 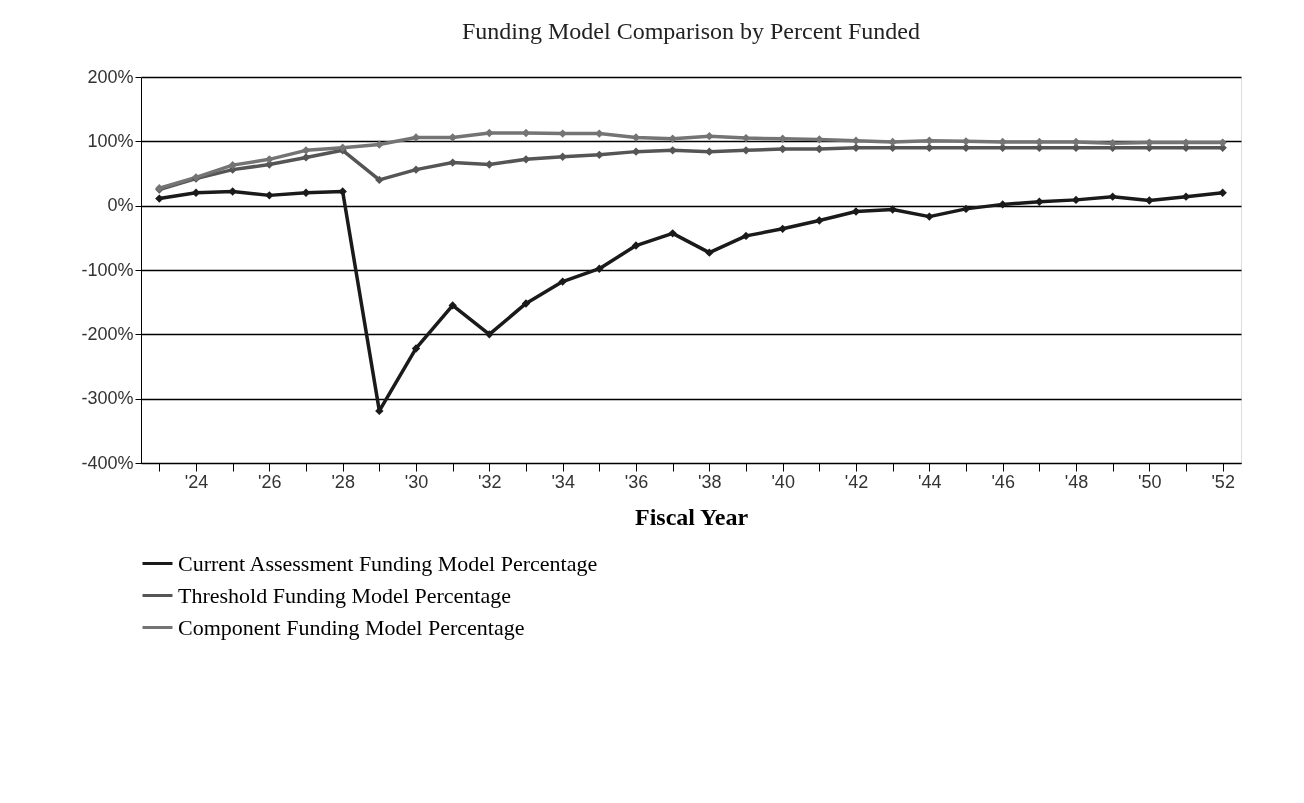 What do you see at coordinates (930, 481) in the screenshot?
I see `x-tick-label: '44` at bounding box center [930, 481].